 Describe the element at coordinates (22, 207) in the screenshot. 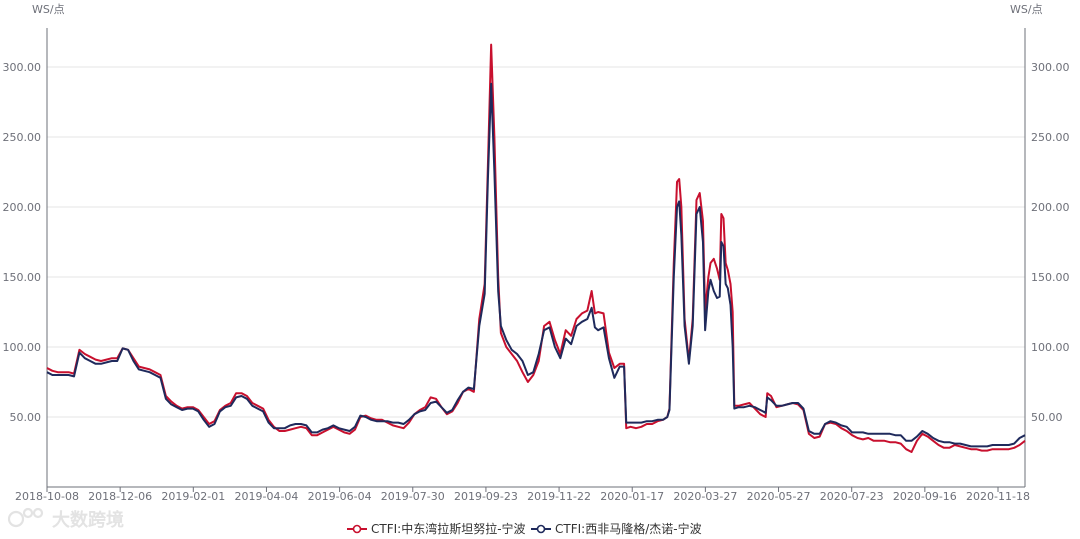

I see `y-tick-label-left: 200.00` at that location.